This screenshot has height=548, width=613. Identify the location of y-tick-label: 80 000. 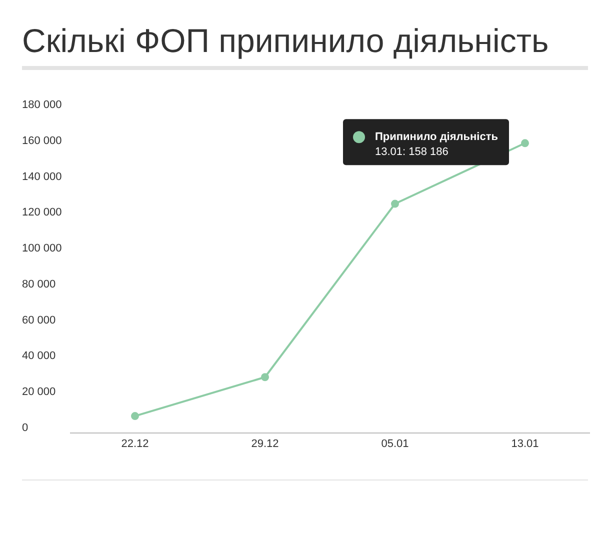
(39, 284).